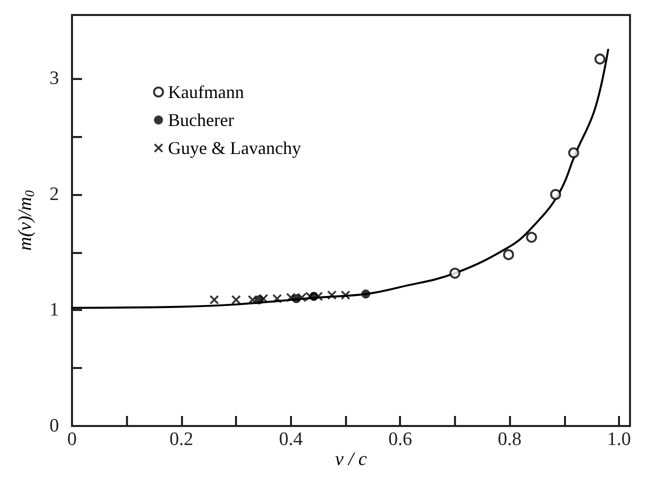  Describe the element at coordinates (54, 310) in the screenshot. I see `y-tick-label: 1` at that location.